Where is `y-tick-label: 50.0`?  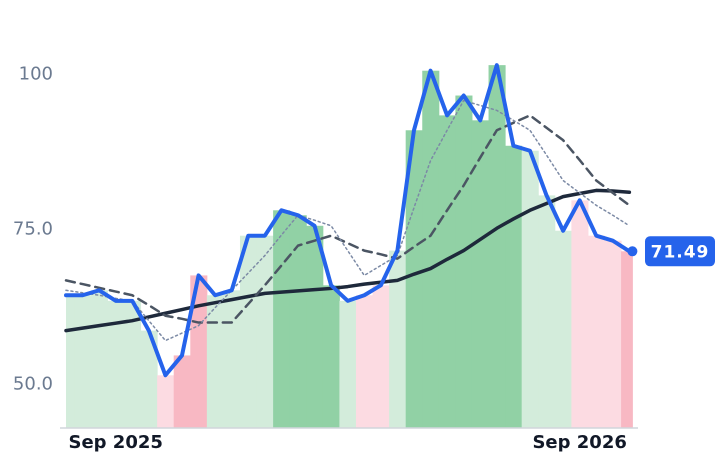 y-tick-label: 50.0 is located at coordinates (33, 384).